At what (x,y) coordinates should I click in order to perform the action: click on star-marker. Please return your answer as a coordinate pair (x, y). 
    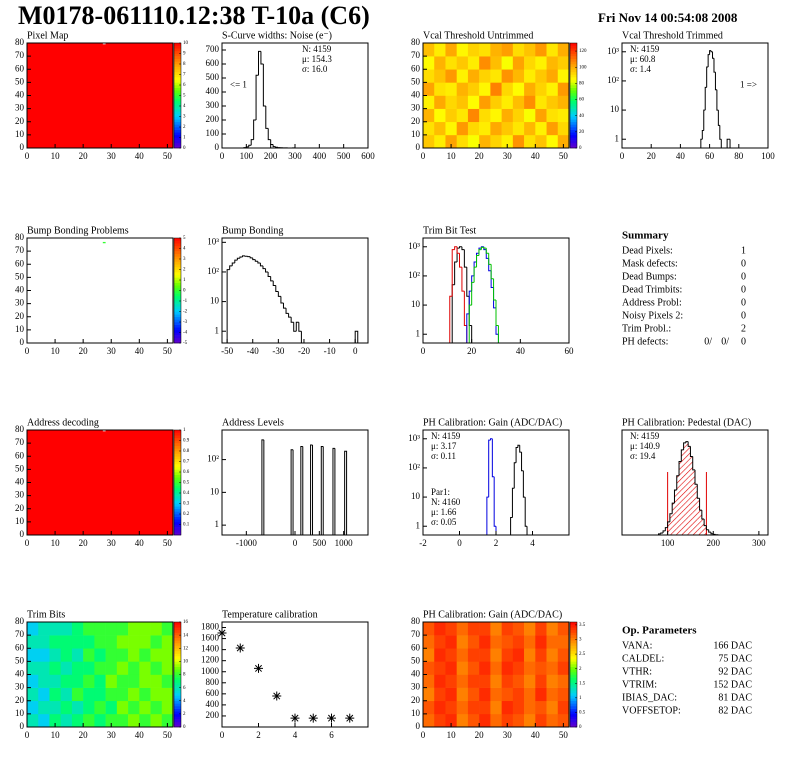
    Looking at the image, I should click on (313, 718).